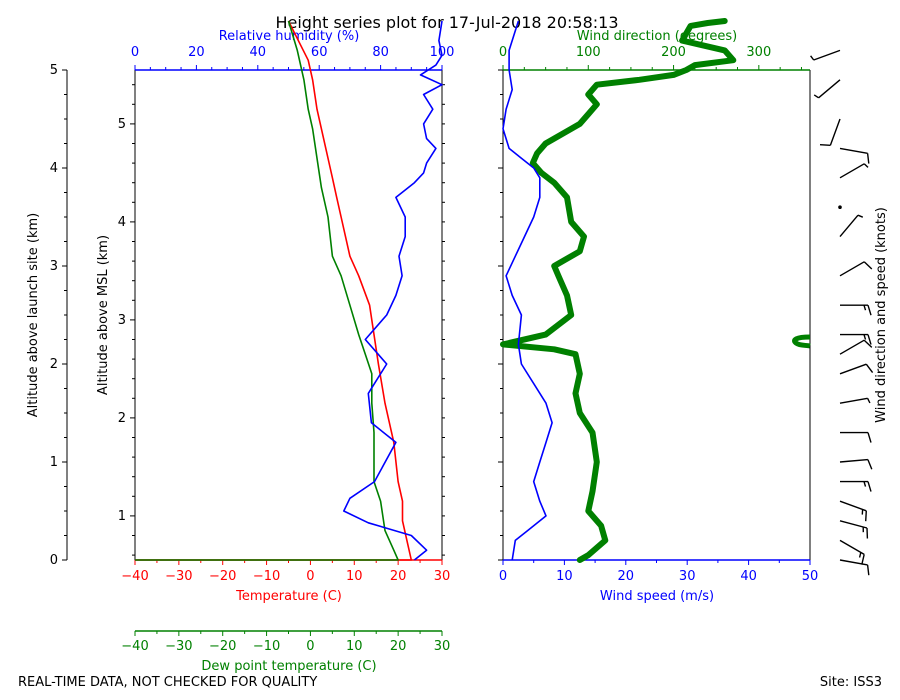 The image size is (900, 700). Describe the element at coordinates (380, 52) in the screenshot. I see `humidity-tick-label: 80` at that location.